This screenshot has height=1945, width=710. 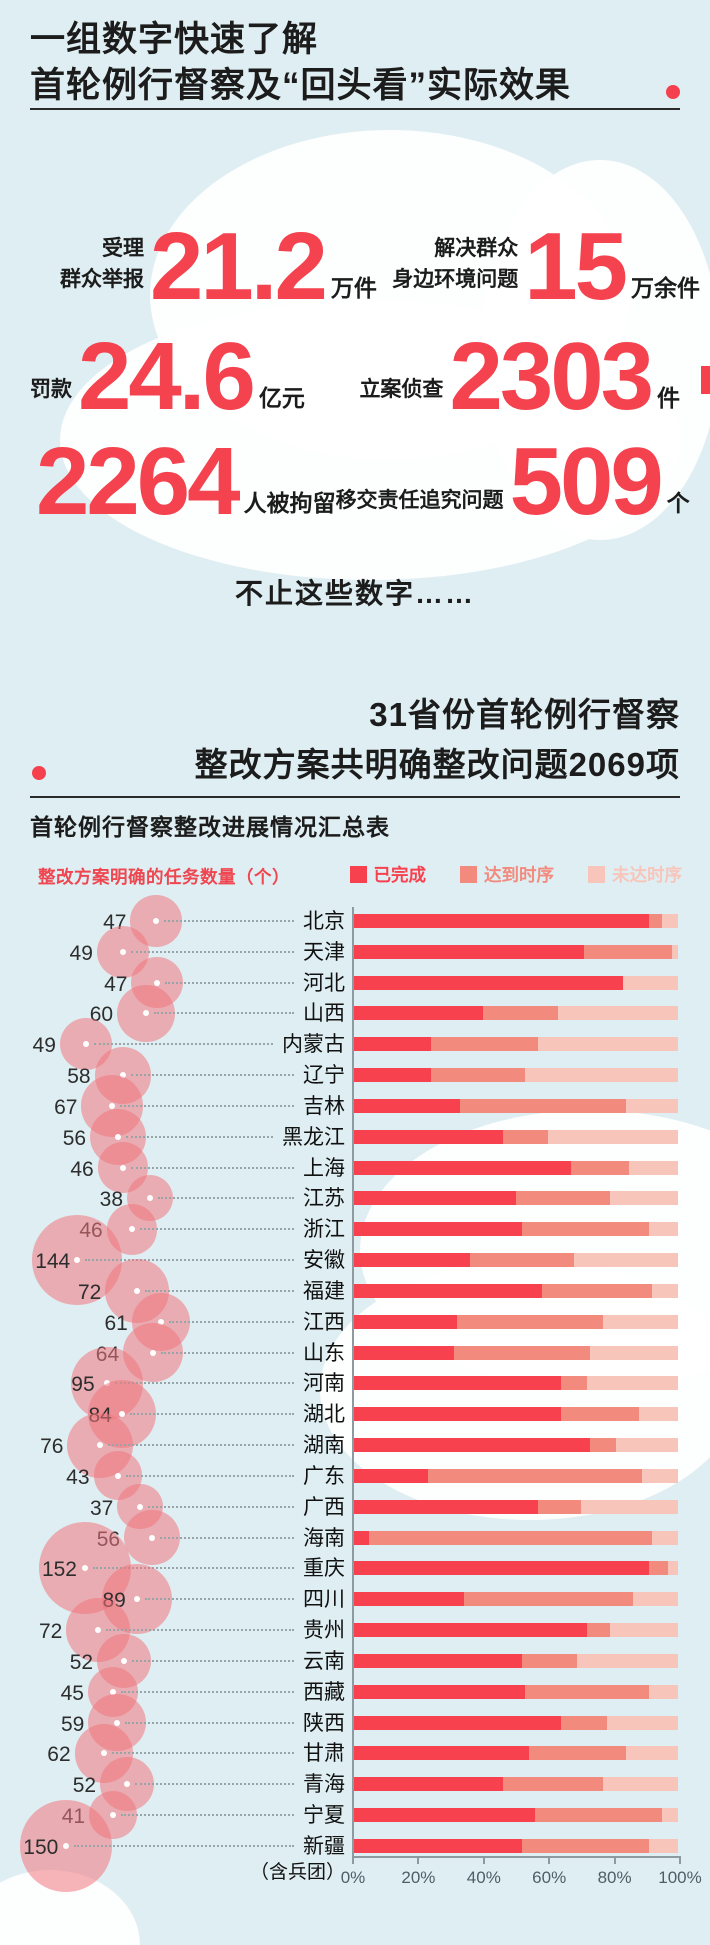 I want to click on stats-row-2: 罚款 24.6 亿元 立案侦查 2303 件, so click(x=355, y=373).